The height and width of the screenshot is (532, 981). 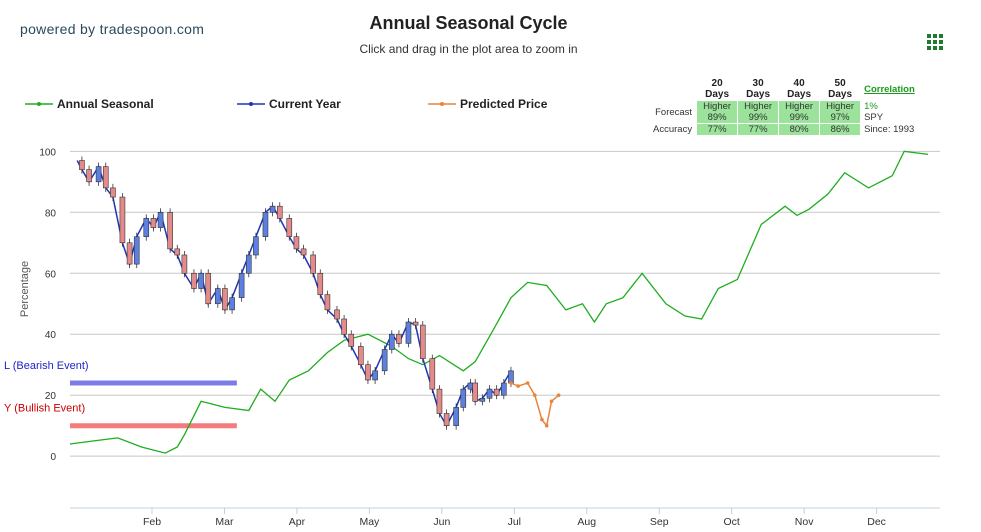 I want to click on col-header: 50 Days, so click(x=840, y=89).